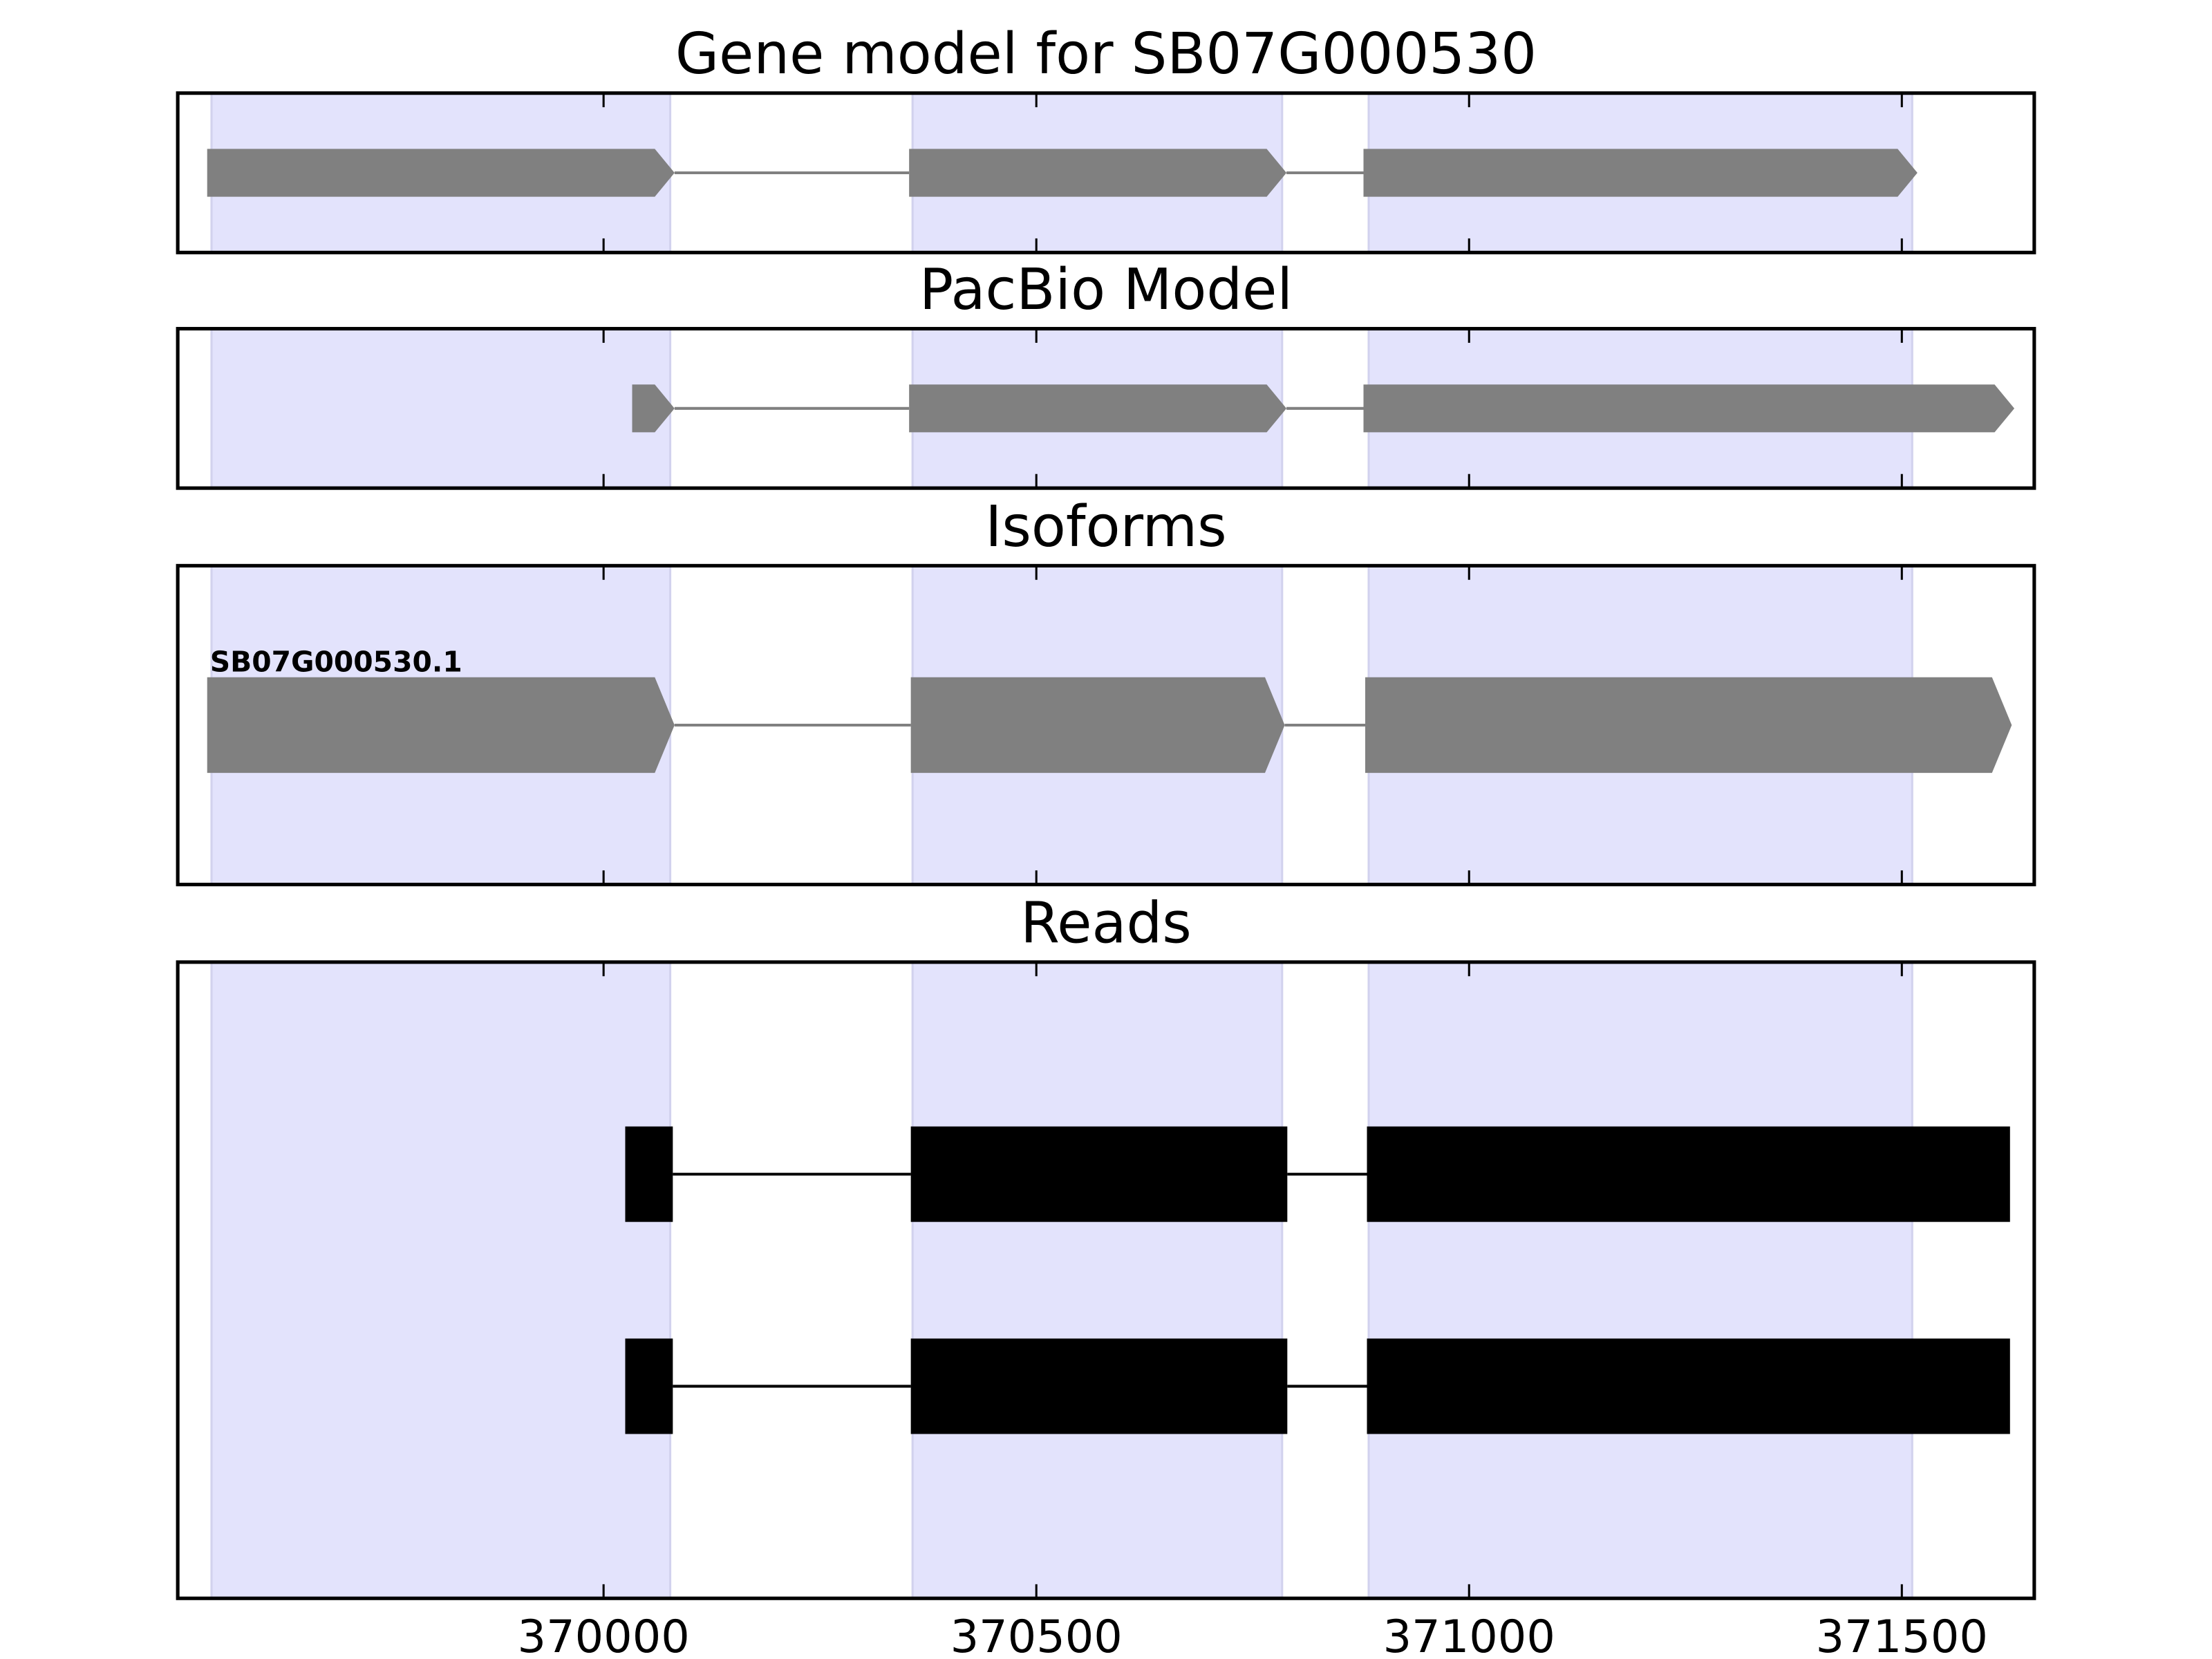 The width and height of the screenshot is (2212, 1659). I want to click on x-tick-label: 371000, so click(1469, 1635).